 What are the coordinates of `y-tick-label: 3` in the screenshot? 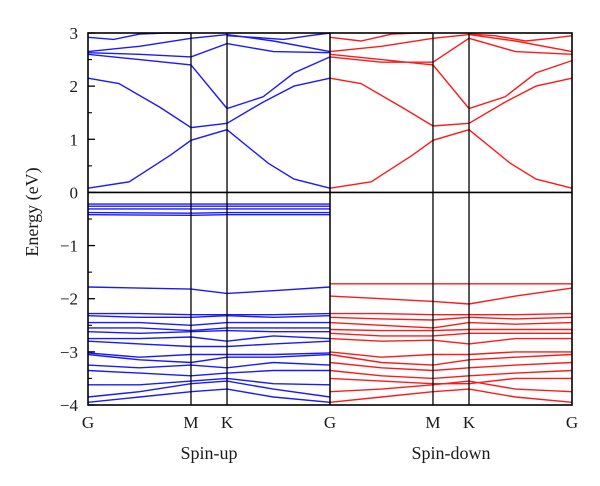 It's located at (74, 33).